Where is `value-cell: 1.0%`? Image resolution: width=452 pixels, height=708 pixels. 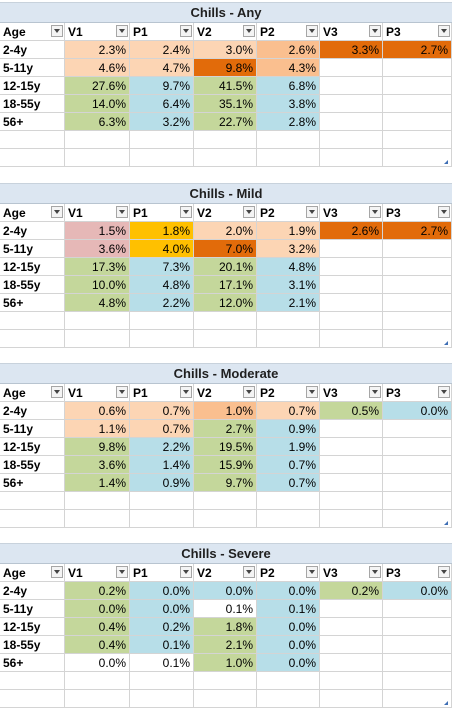 value-cell: 1.0% is located at coordinates (225, 663).